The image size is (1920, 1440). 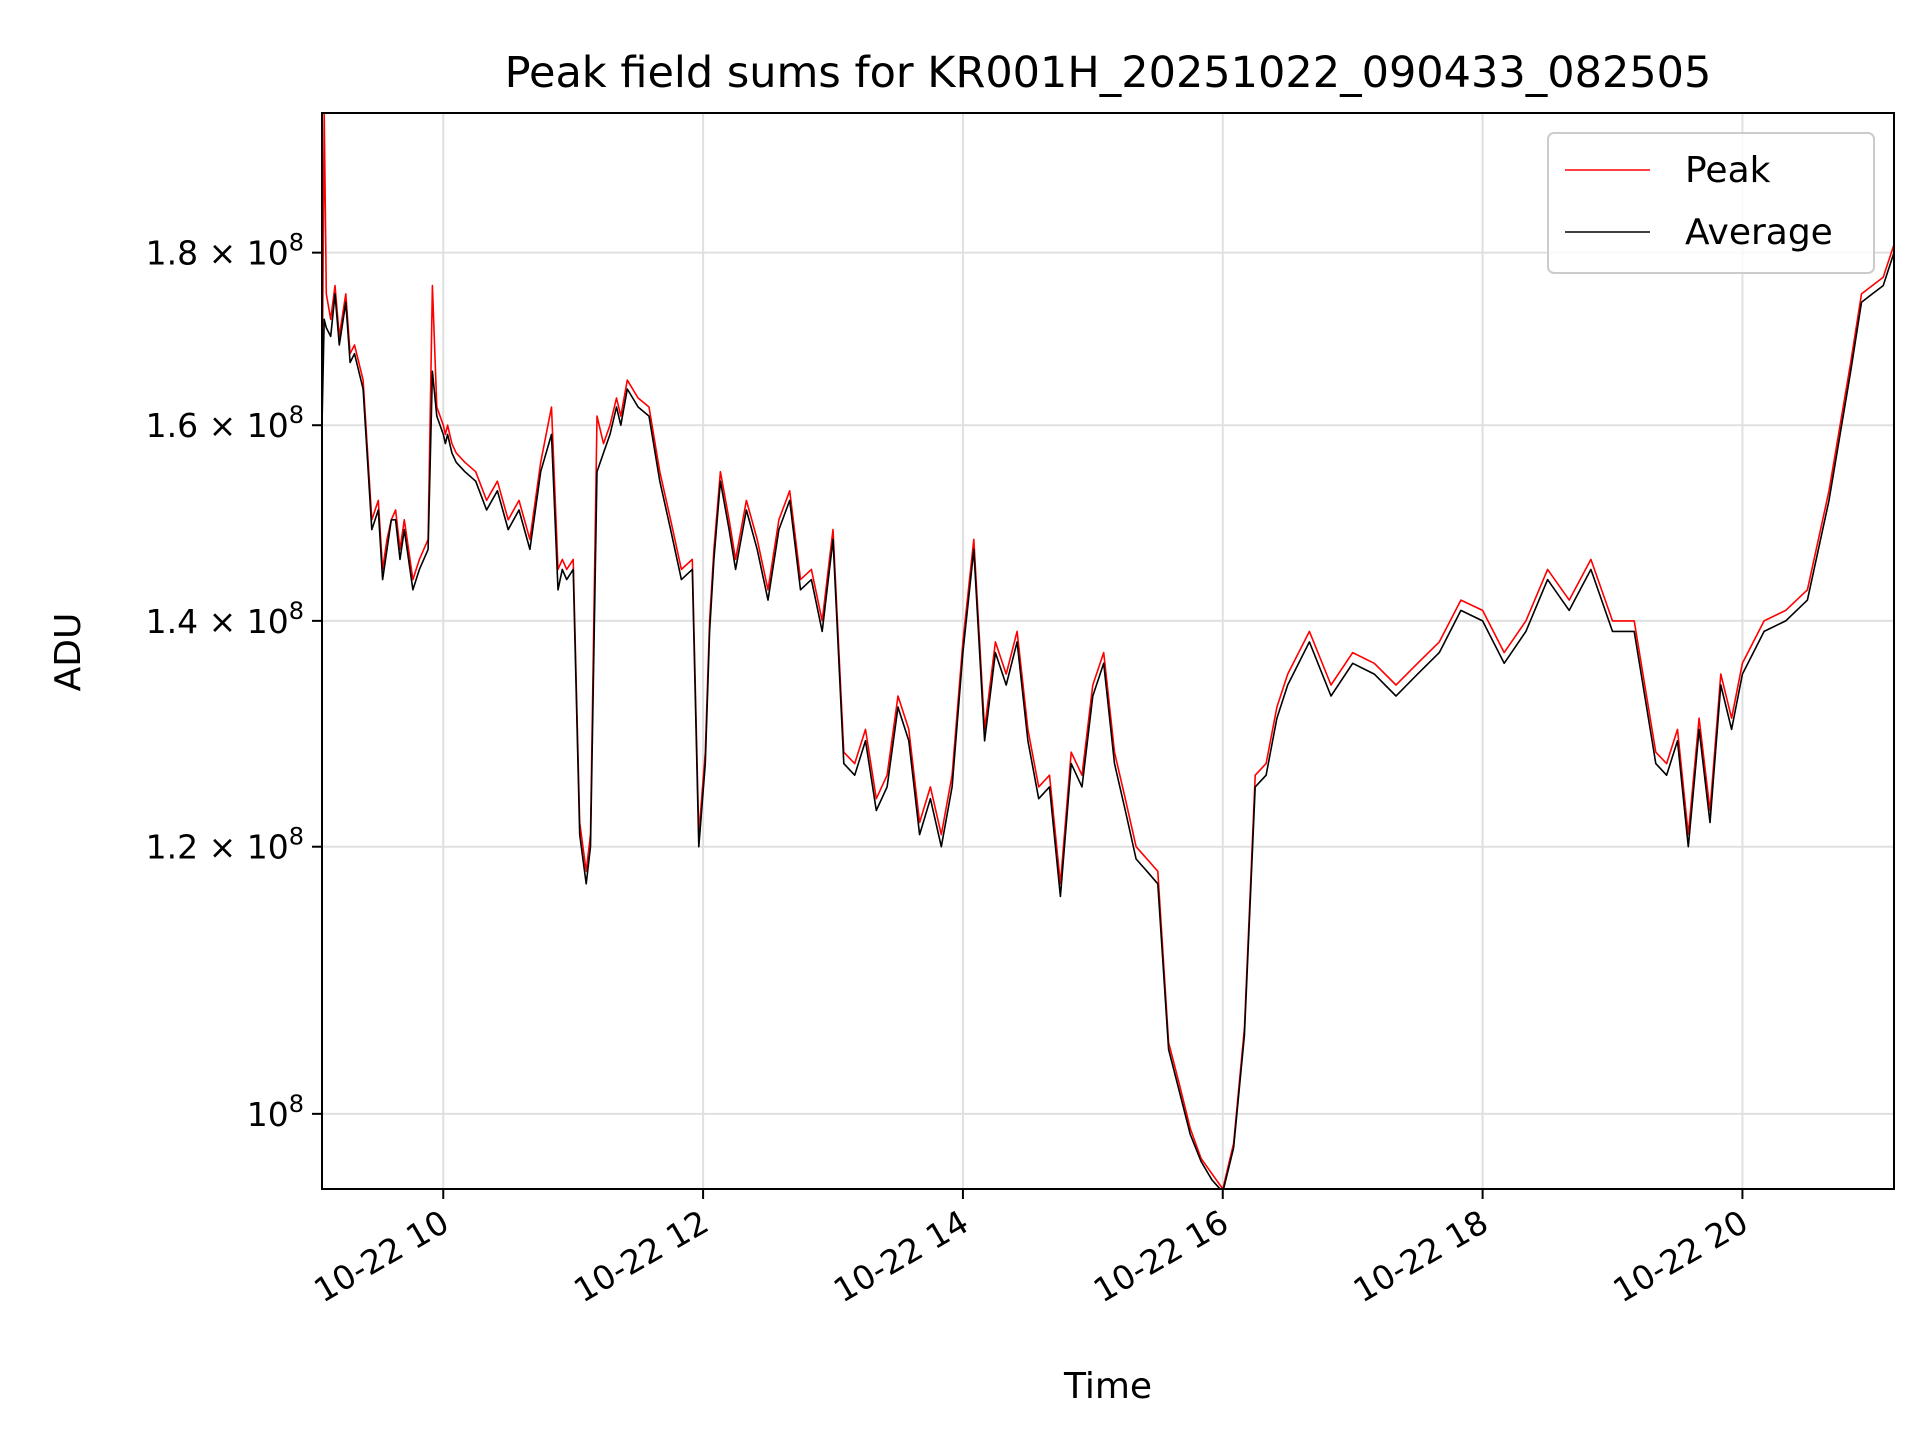 I want to click on y-tick-label: 1.8 × 108, so click(x=225, y=251).